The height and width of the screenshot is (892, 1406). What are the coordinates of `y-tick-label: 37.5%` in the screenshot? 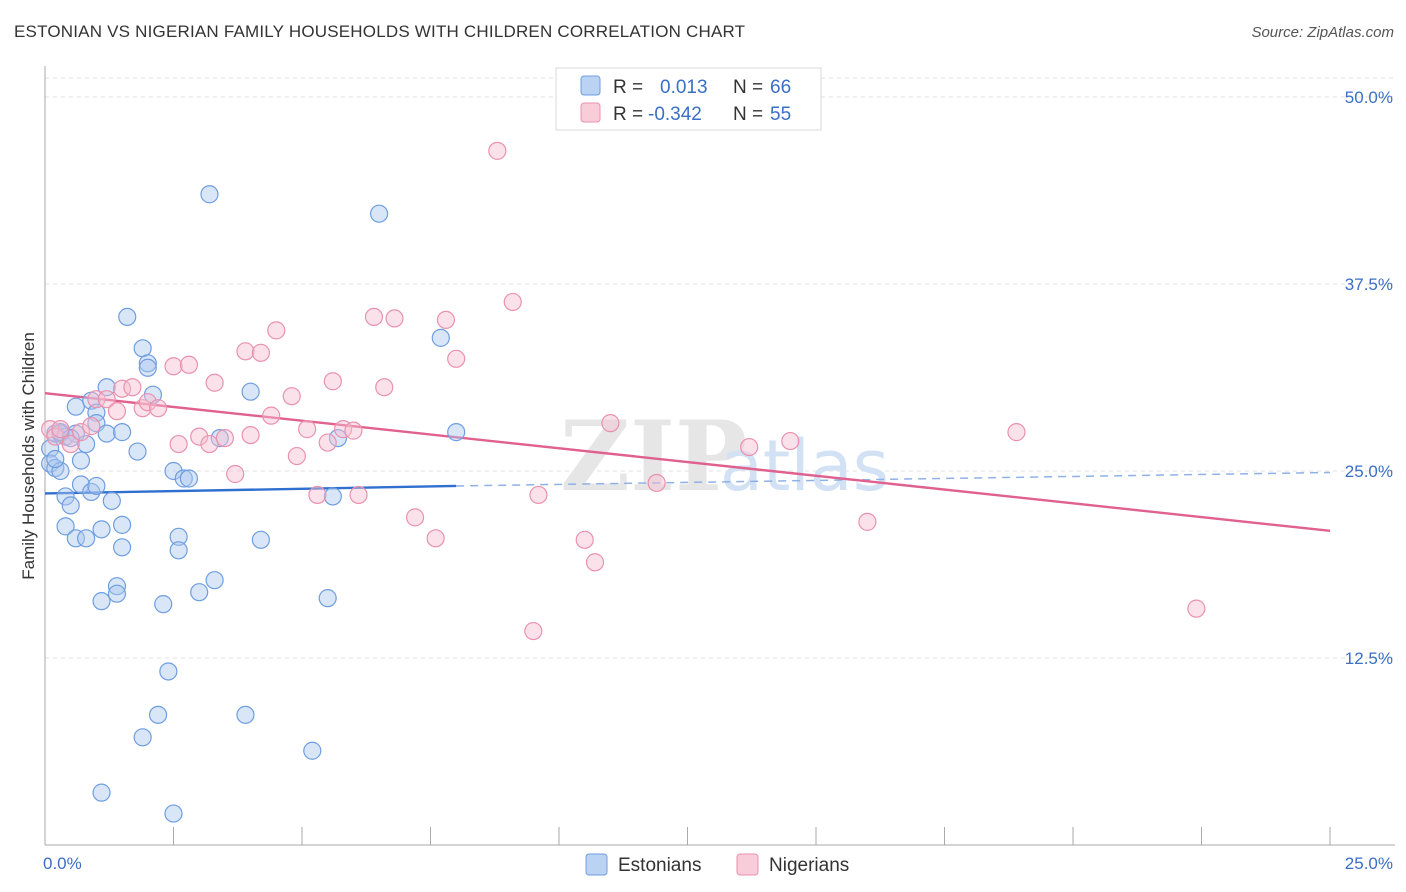 It's located at (1369, 284).